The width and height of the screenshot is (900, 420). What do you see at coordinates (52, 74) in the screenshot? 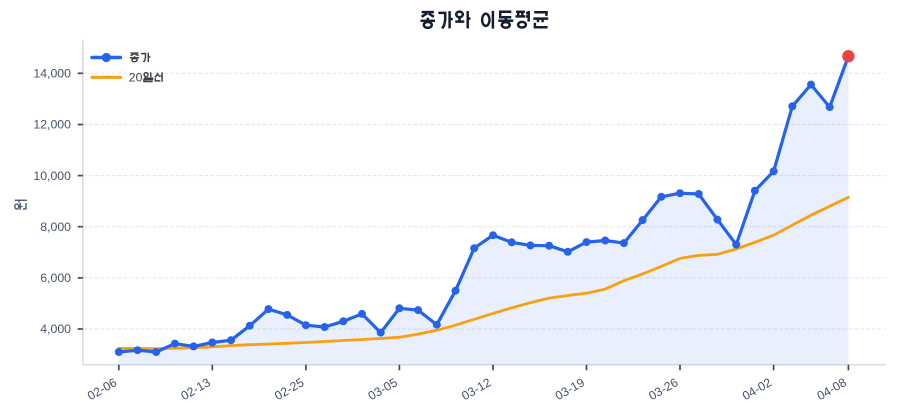
I see `svg-text: 14,000` at bounding box center [52, 74].